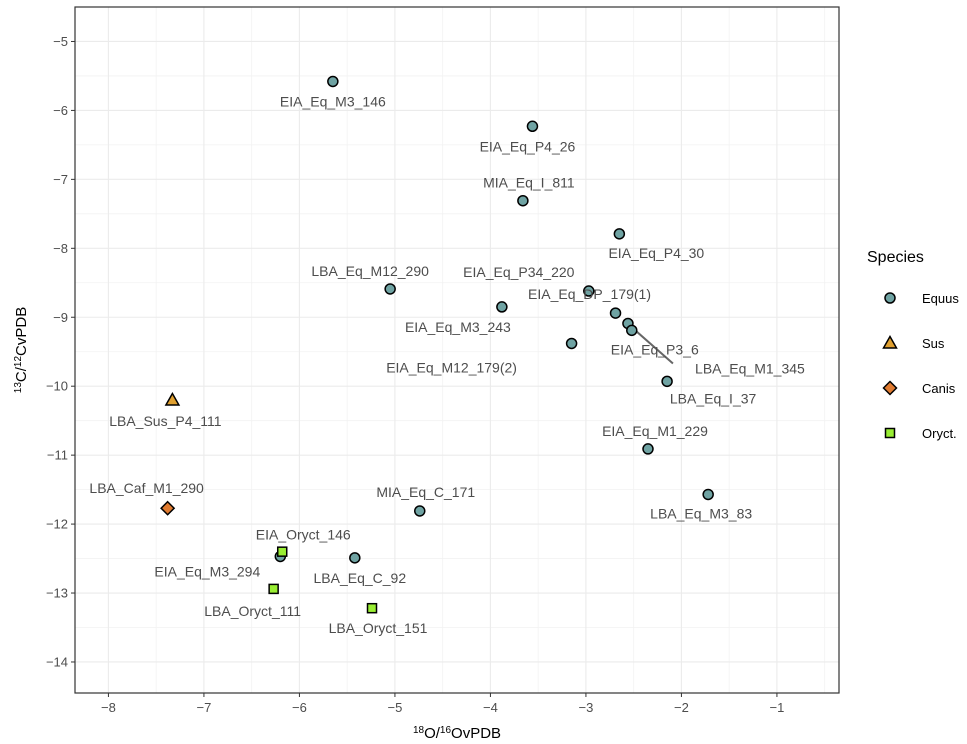  Describe the element at coordinates (395, 707) in the screenshot. I see `x-tick-label: −5` at that location.